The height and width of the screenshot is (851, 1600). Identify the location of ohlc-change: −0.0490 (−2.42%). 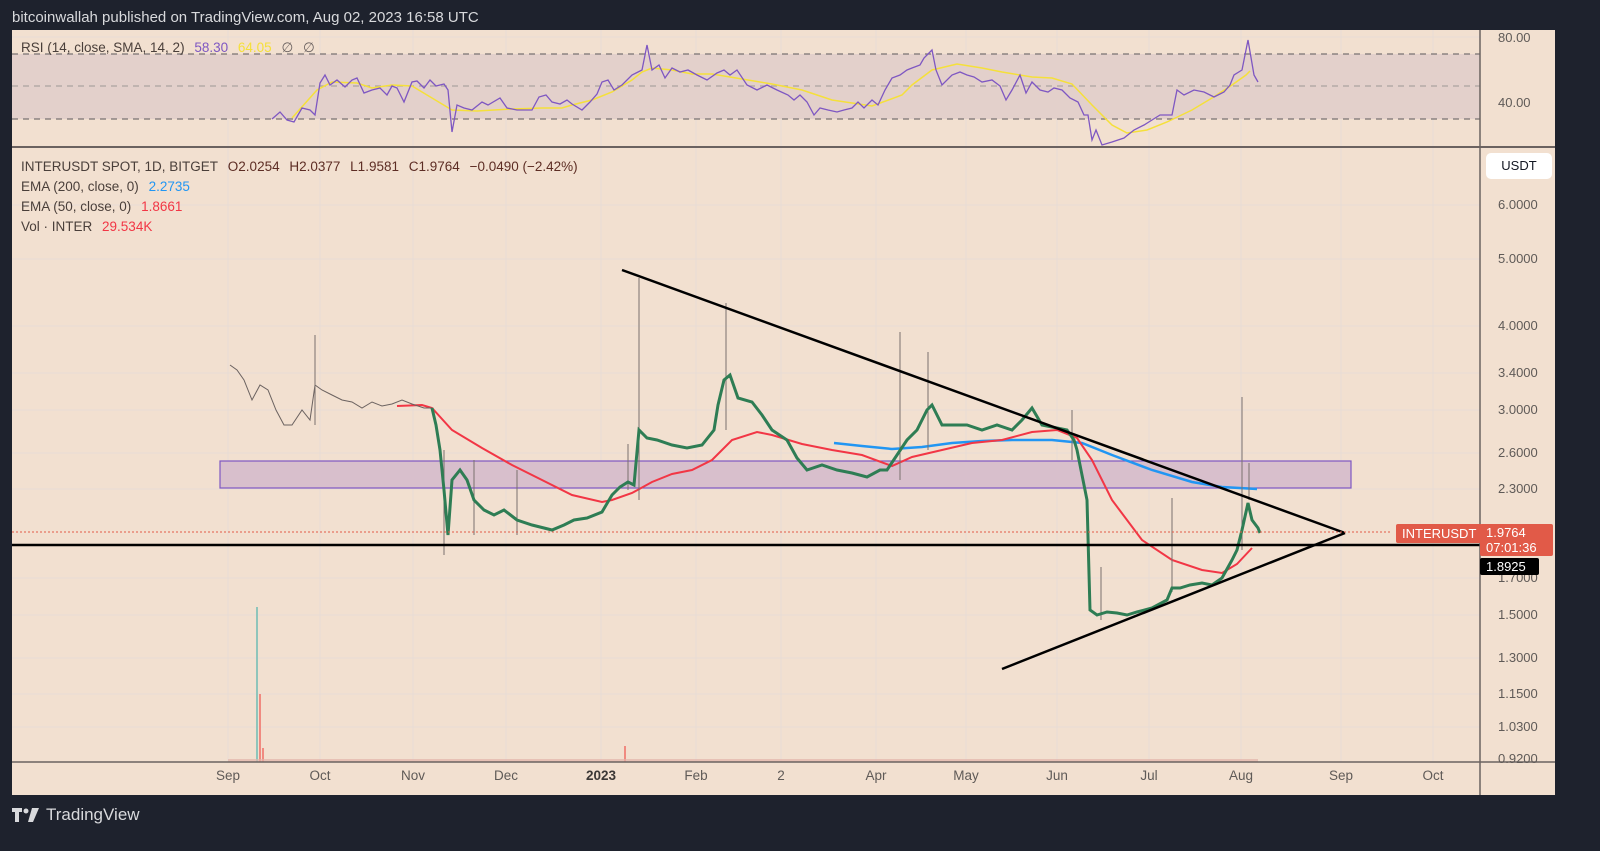
(523, 166).